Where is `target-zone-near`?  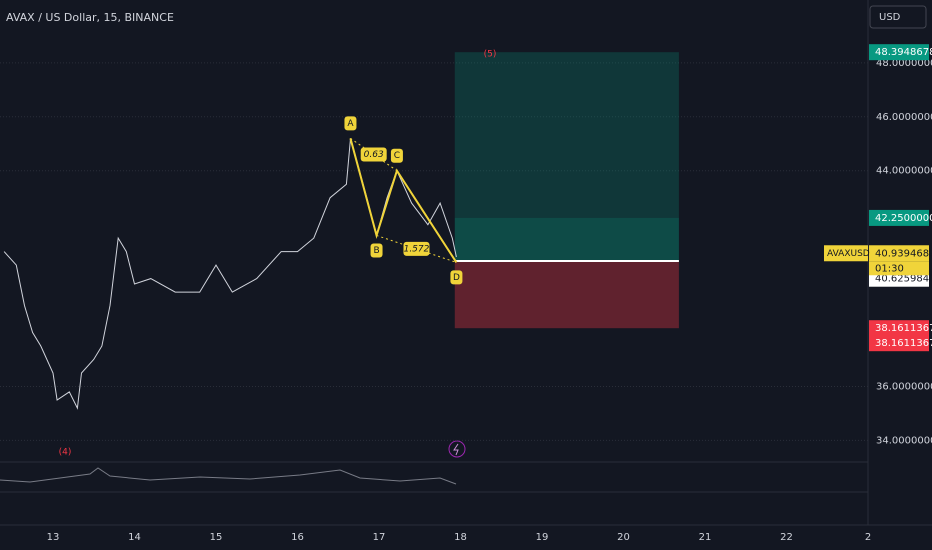 target-zone-near is located at coordinates (566, 239).